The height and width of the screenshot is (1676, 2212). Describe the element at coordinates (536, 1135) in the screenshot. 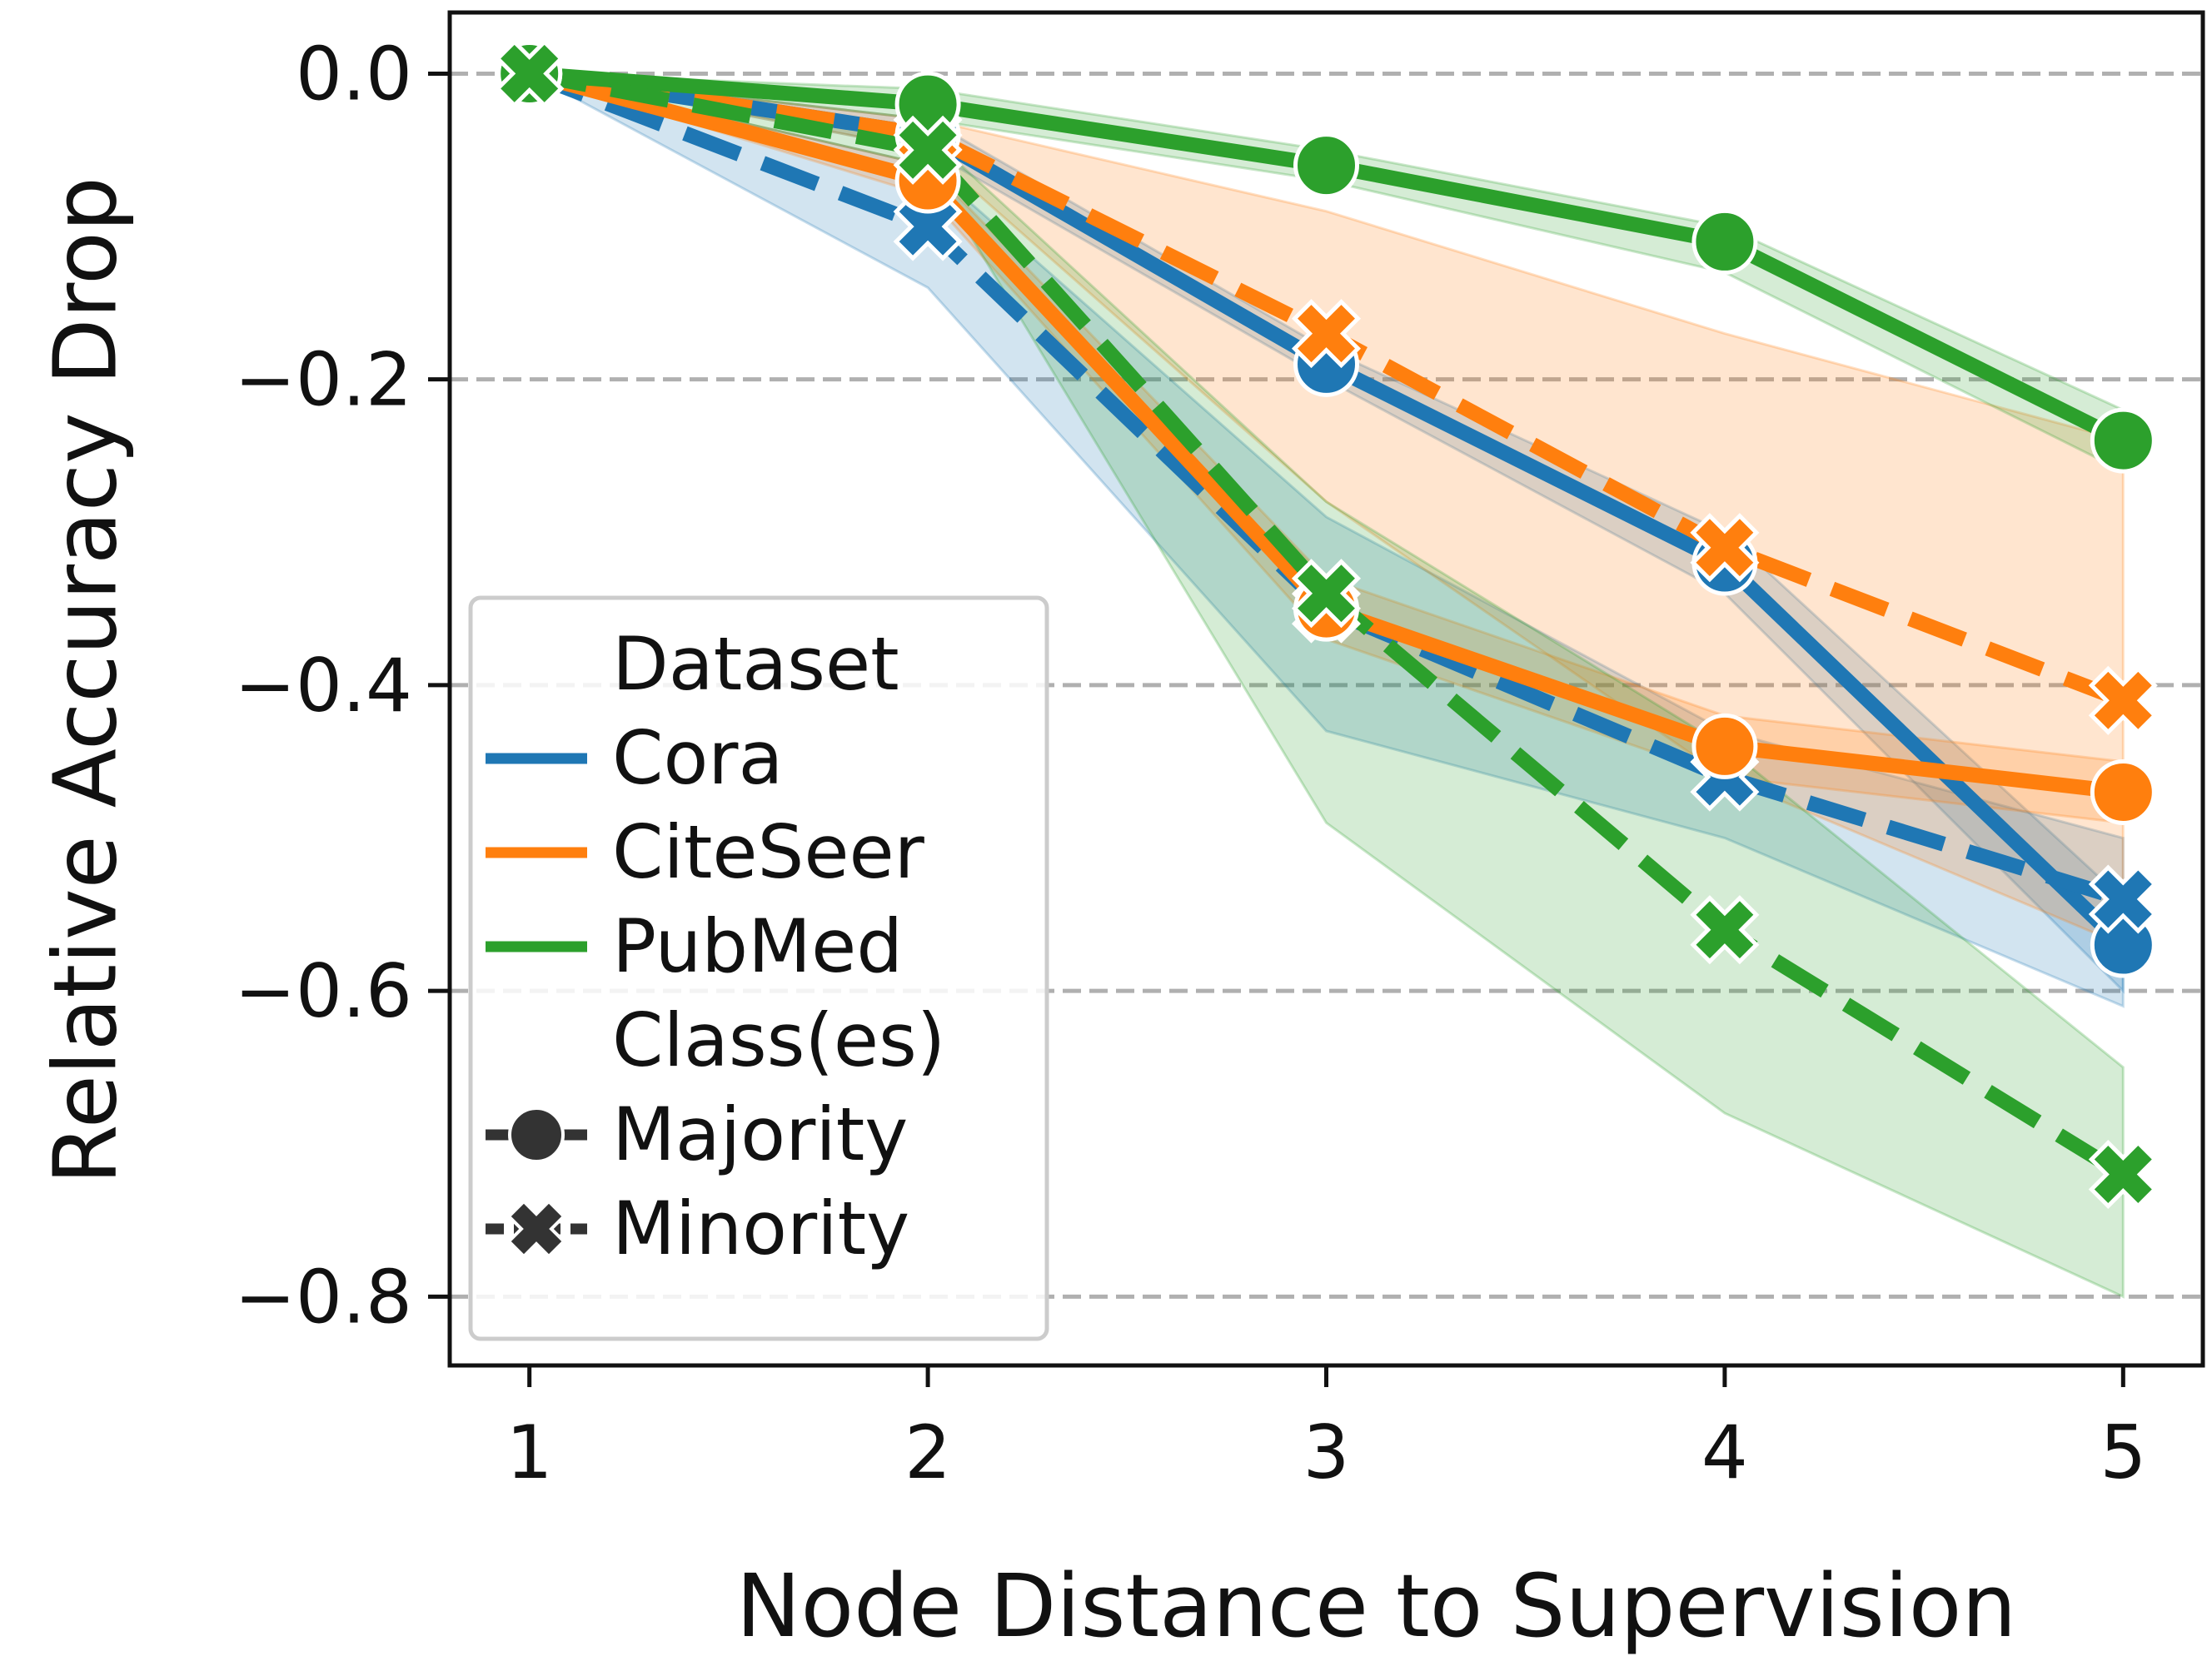

I see `legend-marker-majority` at that location.